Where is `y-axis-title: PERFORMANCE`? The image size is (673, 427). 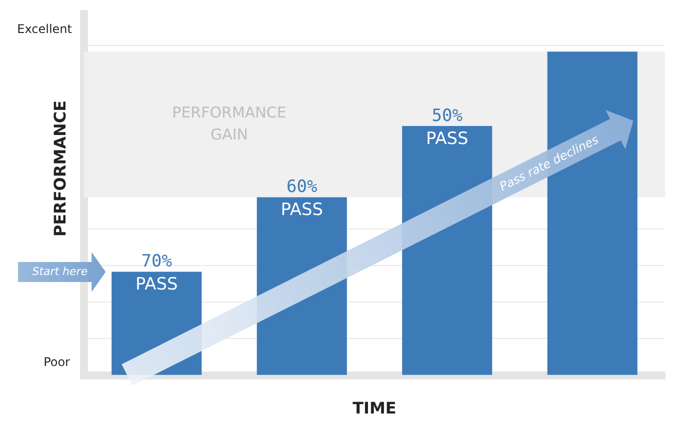
y-axis-title: PERFORMANCE is located at coordinates (60, 168).